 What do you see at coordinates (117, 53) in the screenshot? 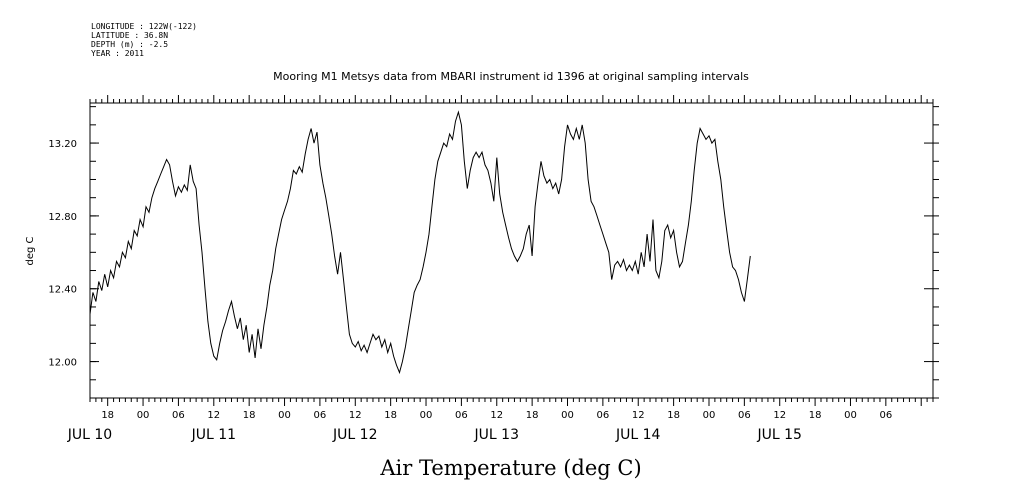
I see `metadata-line: YEAR : 2011` at bounding box center [117, 53].